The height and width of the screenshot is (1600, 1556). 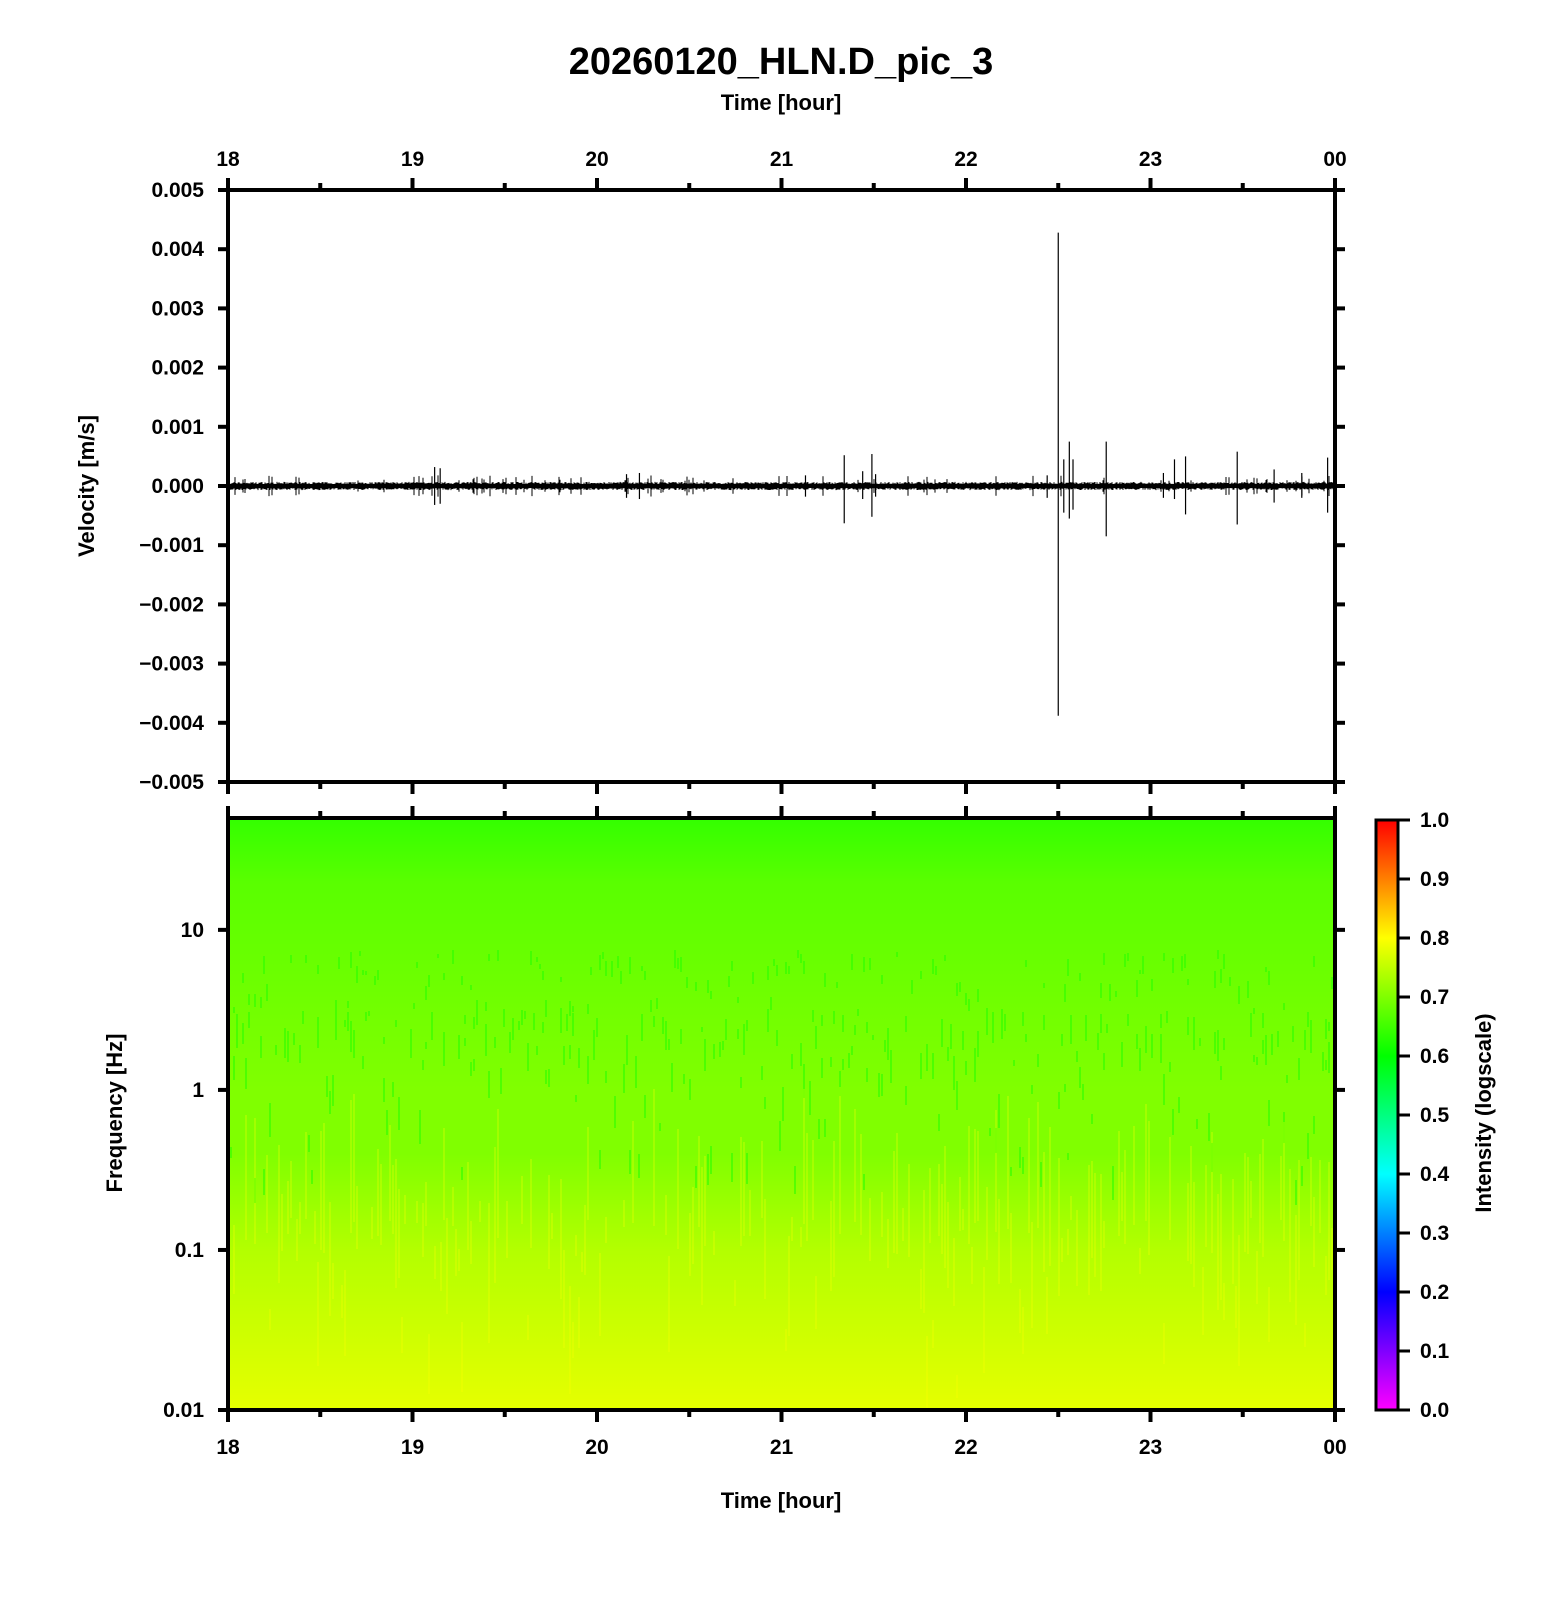 I want to click on velocity-y-tick-label: −0.001, so click(x=171, y=545).